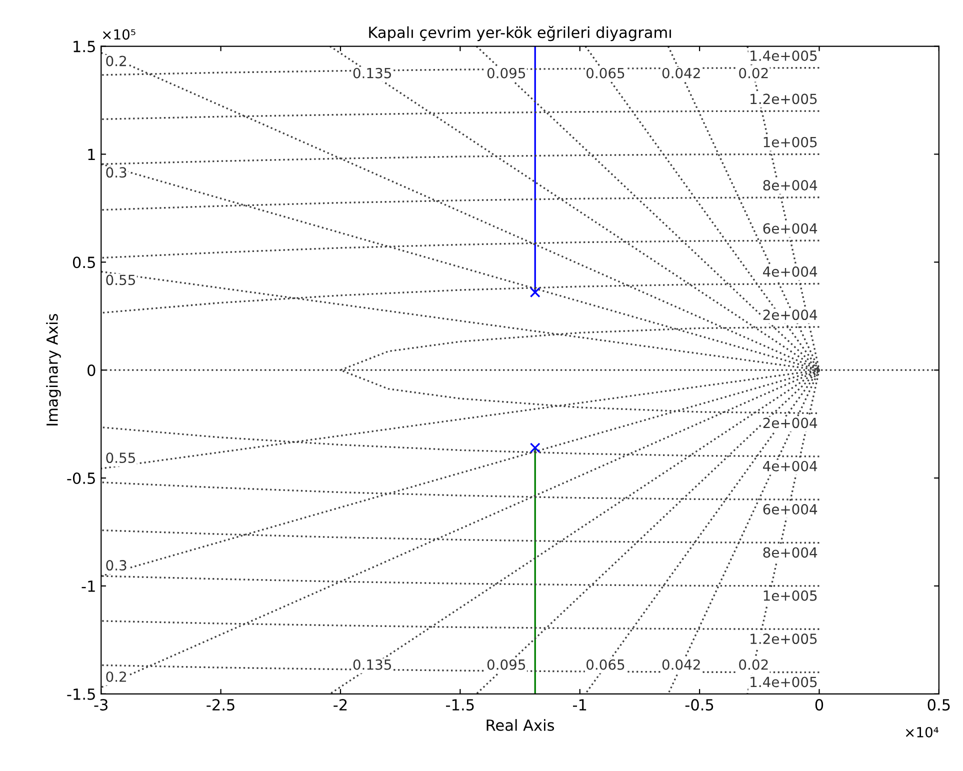  What do you see at coordinates (81, 694) in the screenshot?
I see `y-tick-label: -1.5` at bounding box center [81, 694].